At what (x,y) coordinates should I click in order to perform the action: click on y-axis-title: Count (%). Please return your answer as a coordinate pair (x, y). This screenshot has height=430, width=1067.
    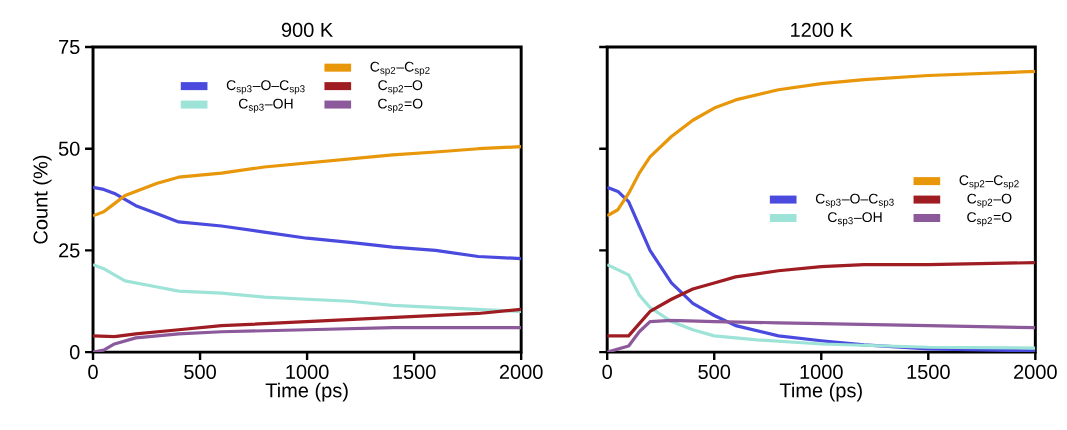
    Looking at the image, I should click on (42, 199).